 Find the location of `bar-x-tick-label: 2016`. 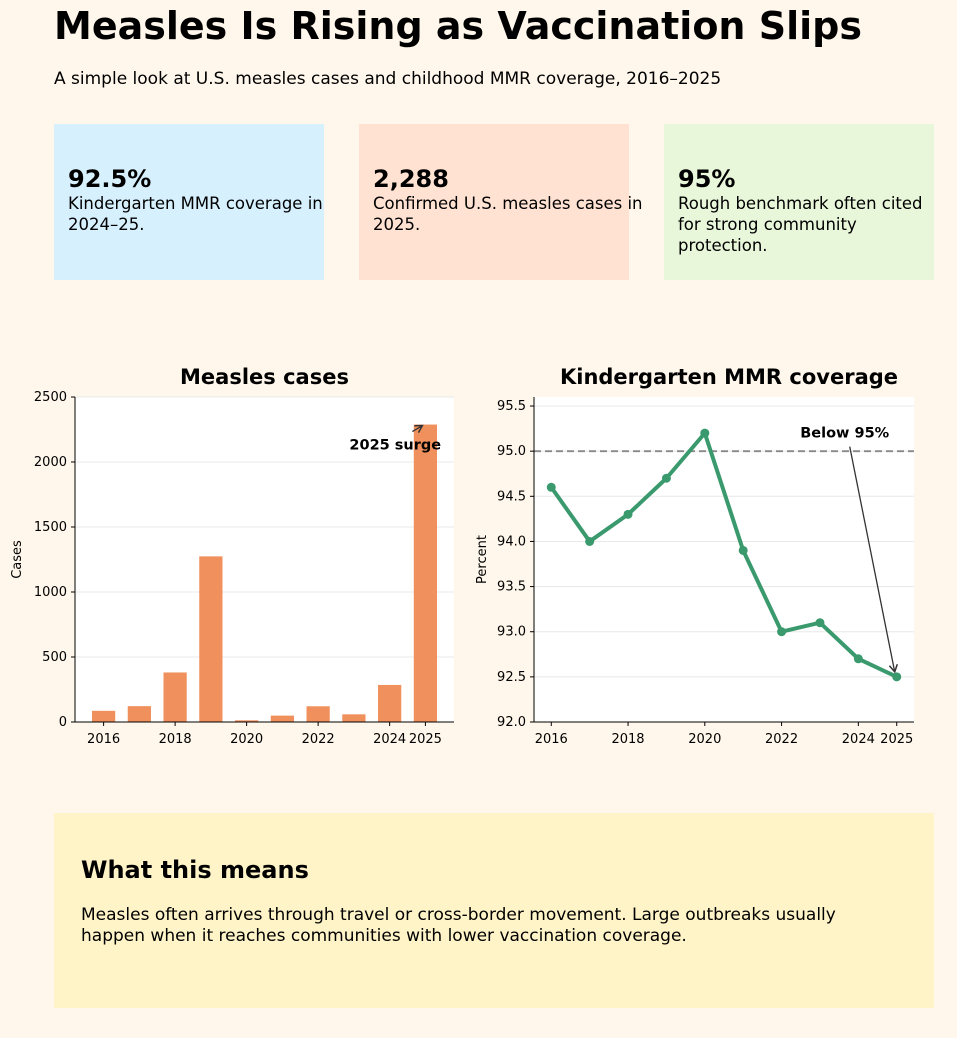

bar-x-tick-label: 2016 is located at coordinates (103, 739).